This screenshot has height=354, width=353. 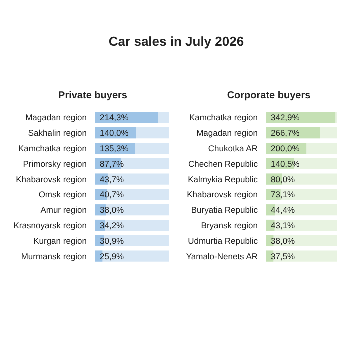 What do you see at coordinates (225, 210) in the screenshot?
I see `y-tick-label: Buryatia Republic` at bounding box center [225, 210].